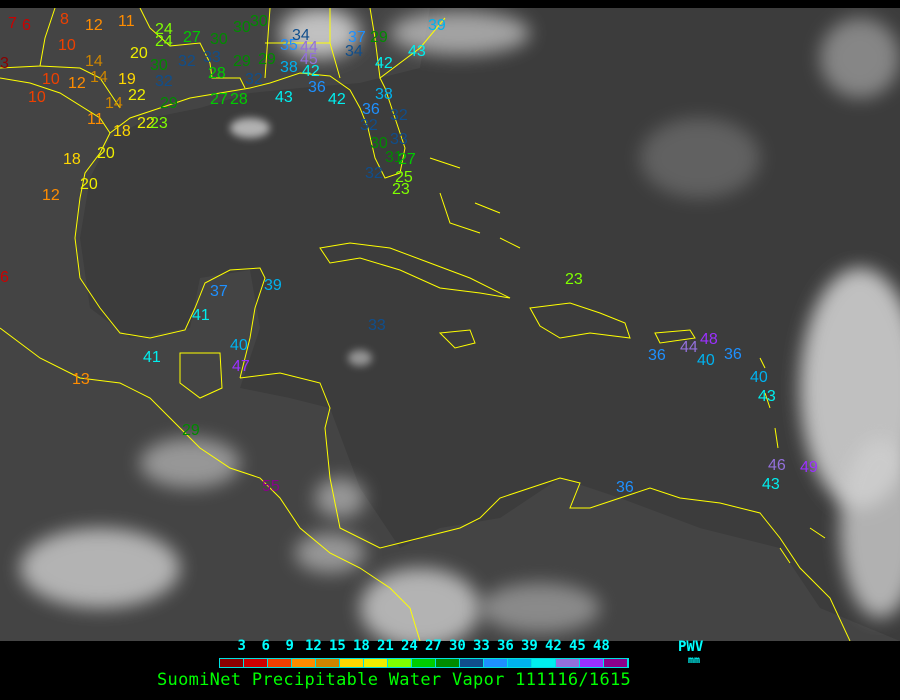 This screenshot has width=900, height=700. I want to click on legend-tick: 42, so click(553, 646).